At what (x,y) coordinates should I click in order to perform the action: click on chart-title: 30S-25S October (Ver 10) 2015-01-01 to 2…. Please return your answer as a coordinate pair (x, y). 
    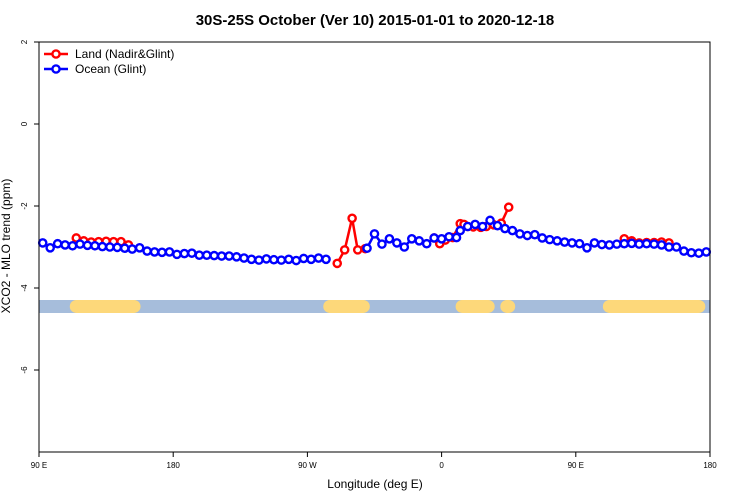
    Looking at the image, I should click on (375, 20).